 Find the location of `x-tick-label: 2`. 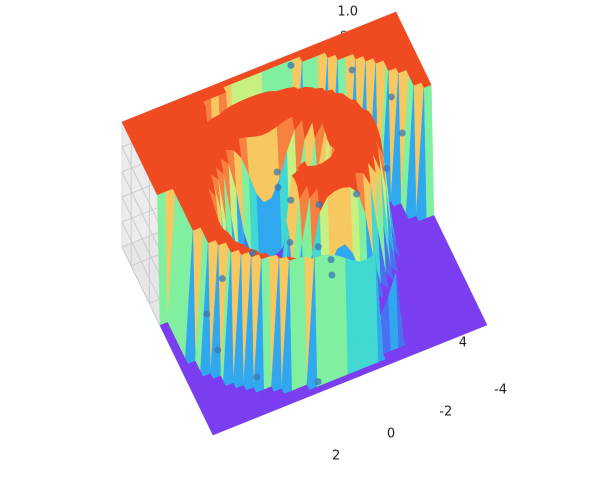

x-tick-label: 2 is located at coordinates (336, 456).